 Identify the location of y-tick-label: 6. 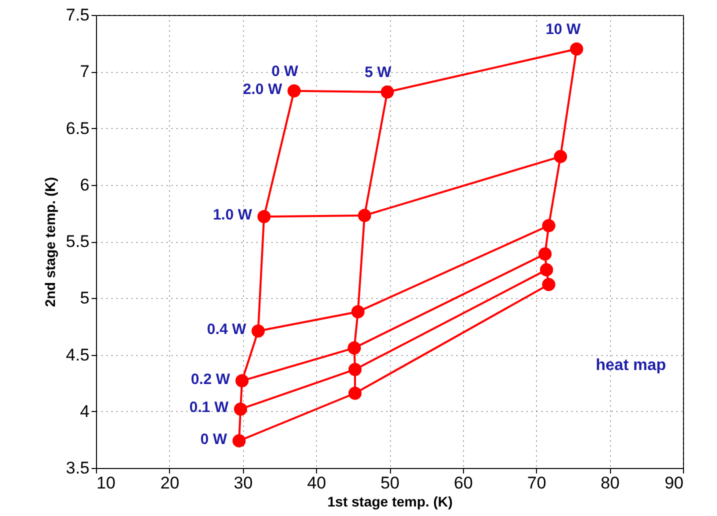
(85, 184).